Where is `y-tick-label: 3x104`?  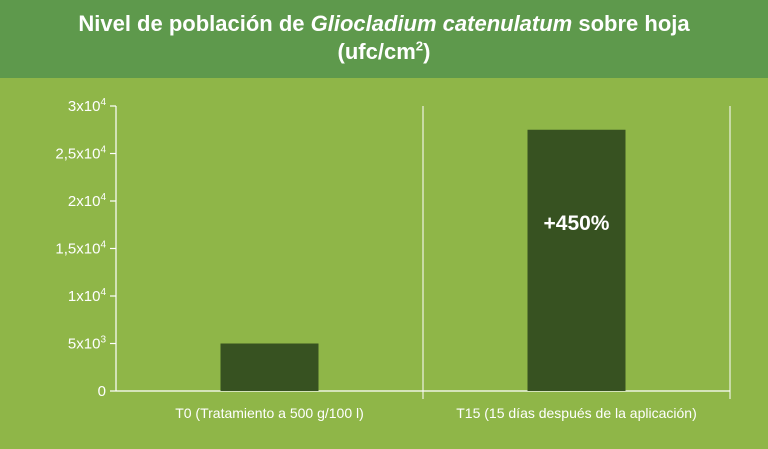 y-tick-label: 3x104 is located at coordinates (87, 106).